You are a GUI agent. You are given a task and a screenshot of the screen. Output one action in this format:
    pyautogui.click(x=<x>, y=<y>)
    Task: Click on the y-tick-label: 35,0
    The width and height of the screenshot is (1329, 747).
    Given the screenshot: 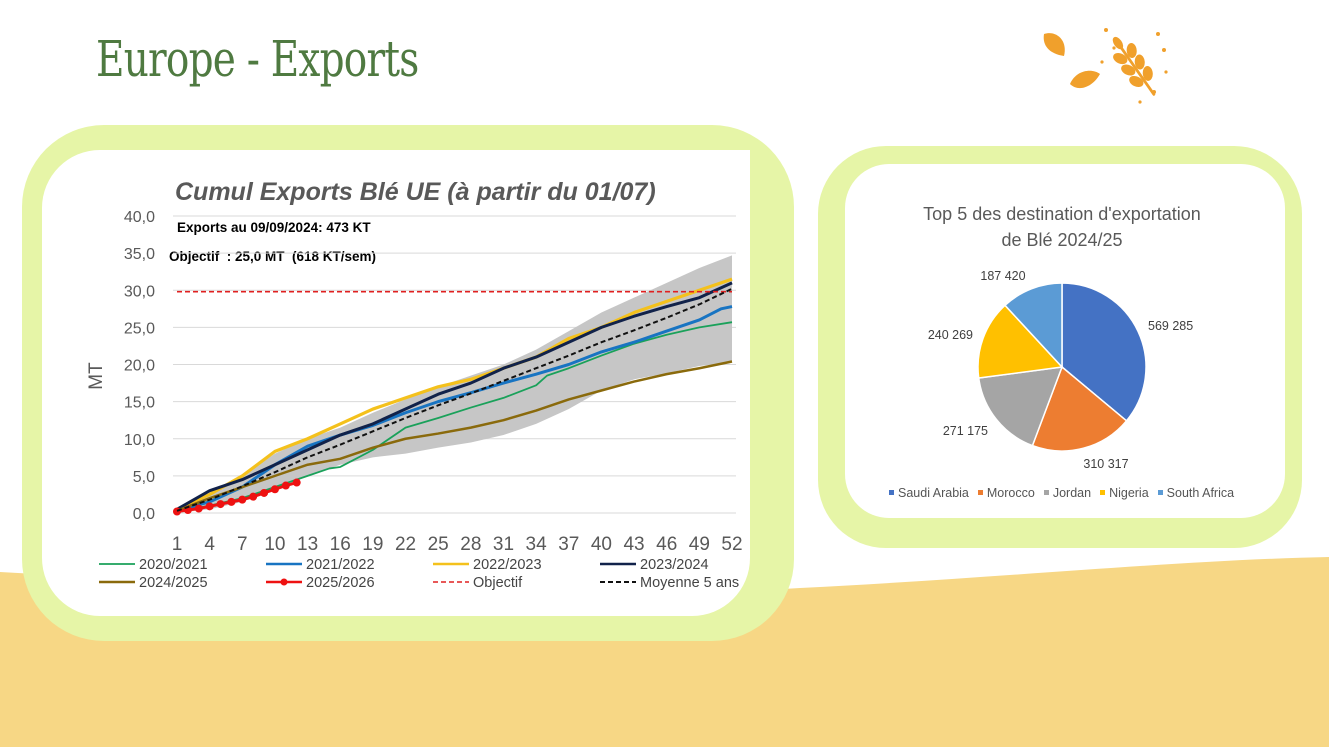 What is the action you would take?
    pyautogui.click(x=139, y=254)
    